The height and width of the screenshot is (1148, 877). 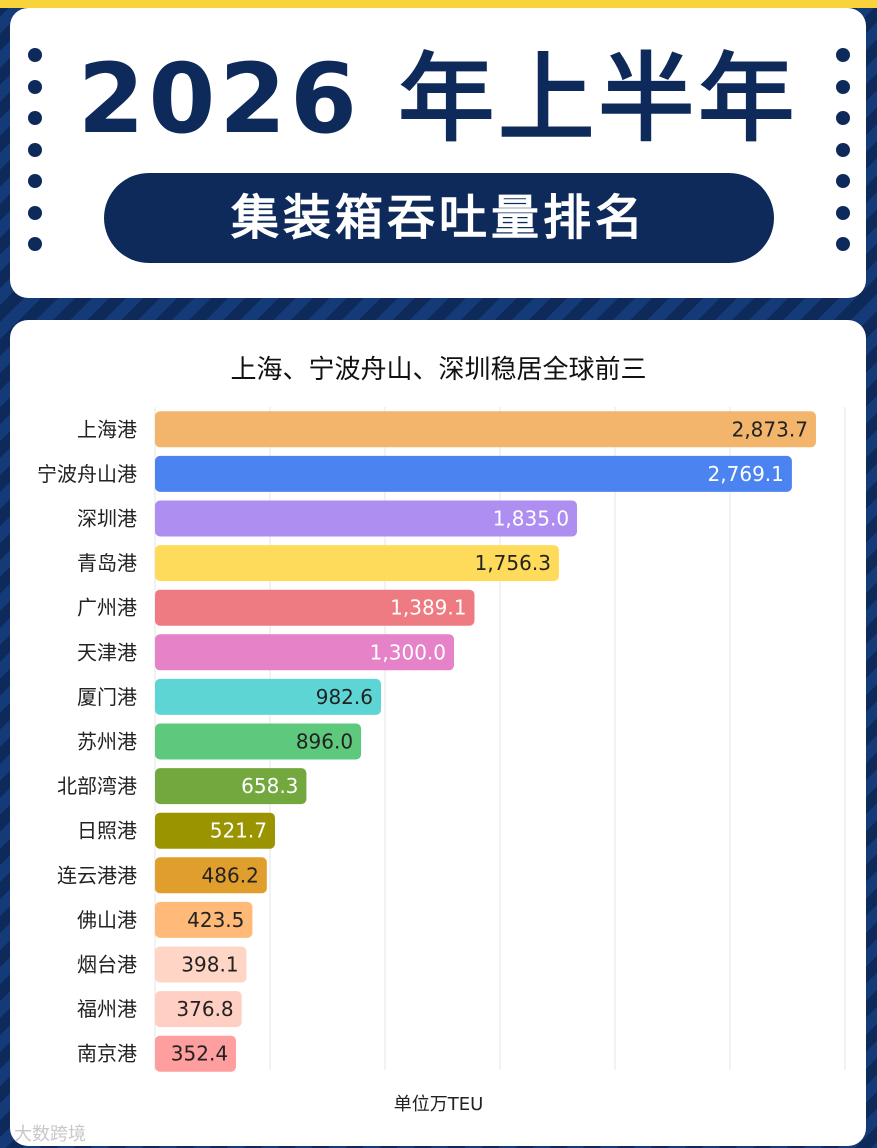 I want to click on category-label: 深圳港, so click(x=107, y=519).